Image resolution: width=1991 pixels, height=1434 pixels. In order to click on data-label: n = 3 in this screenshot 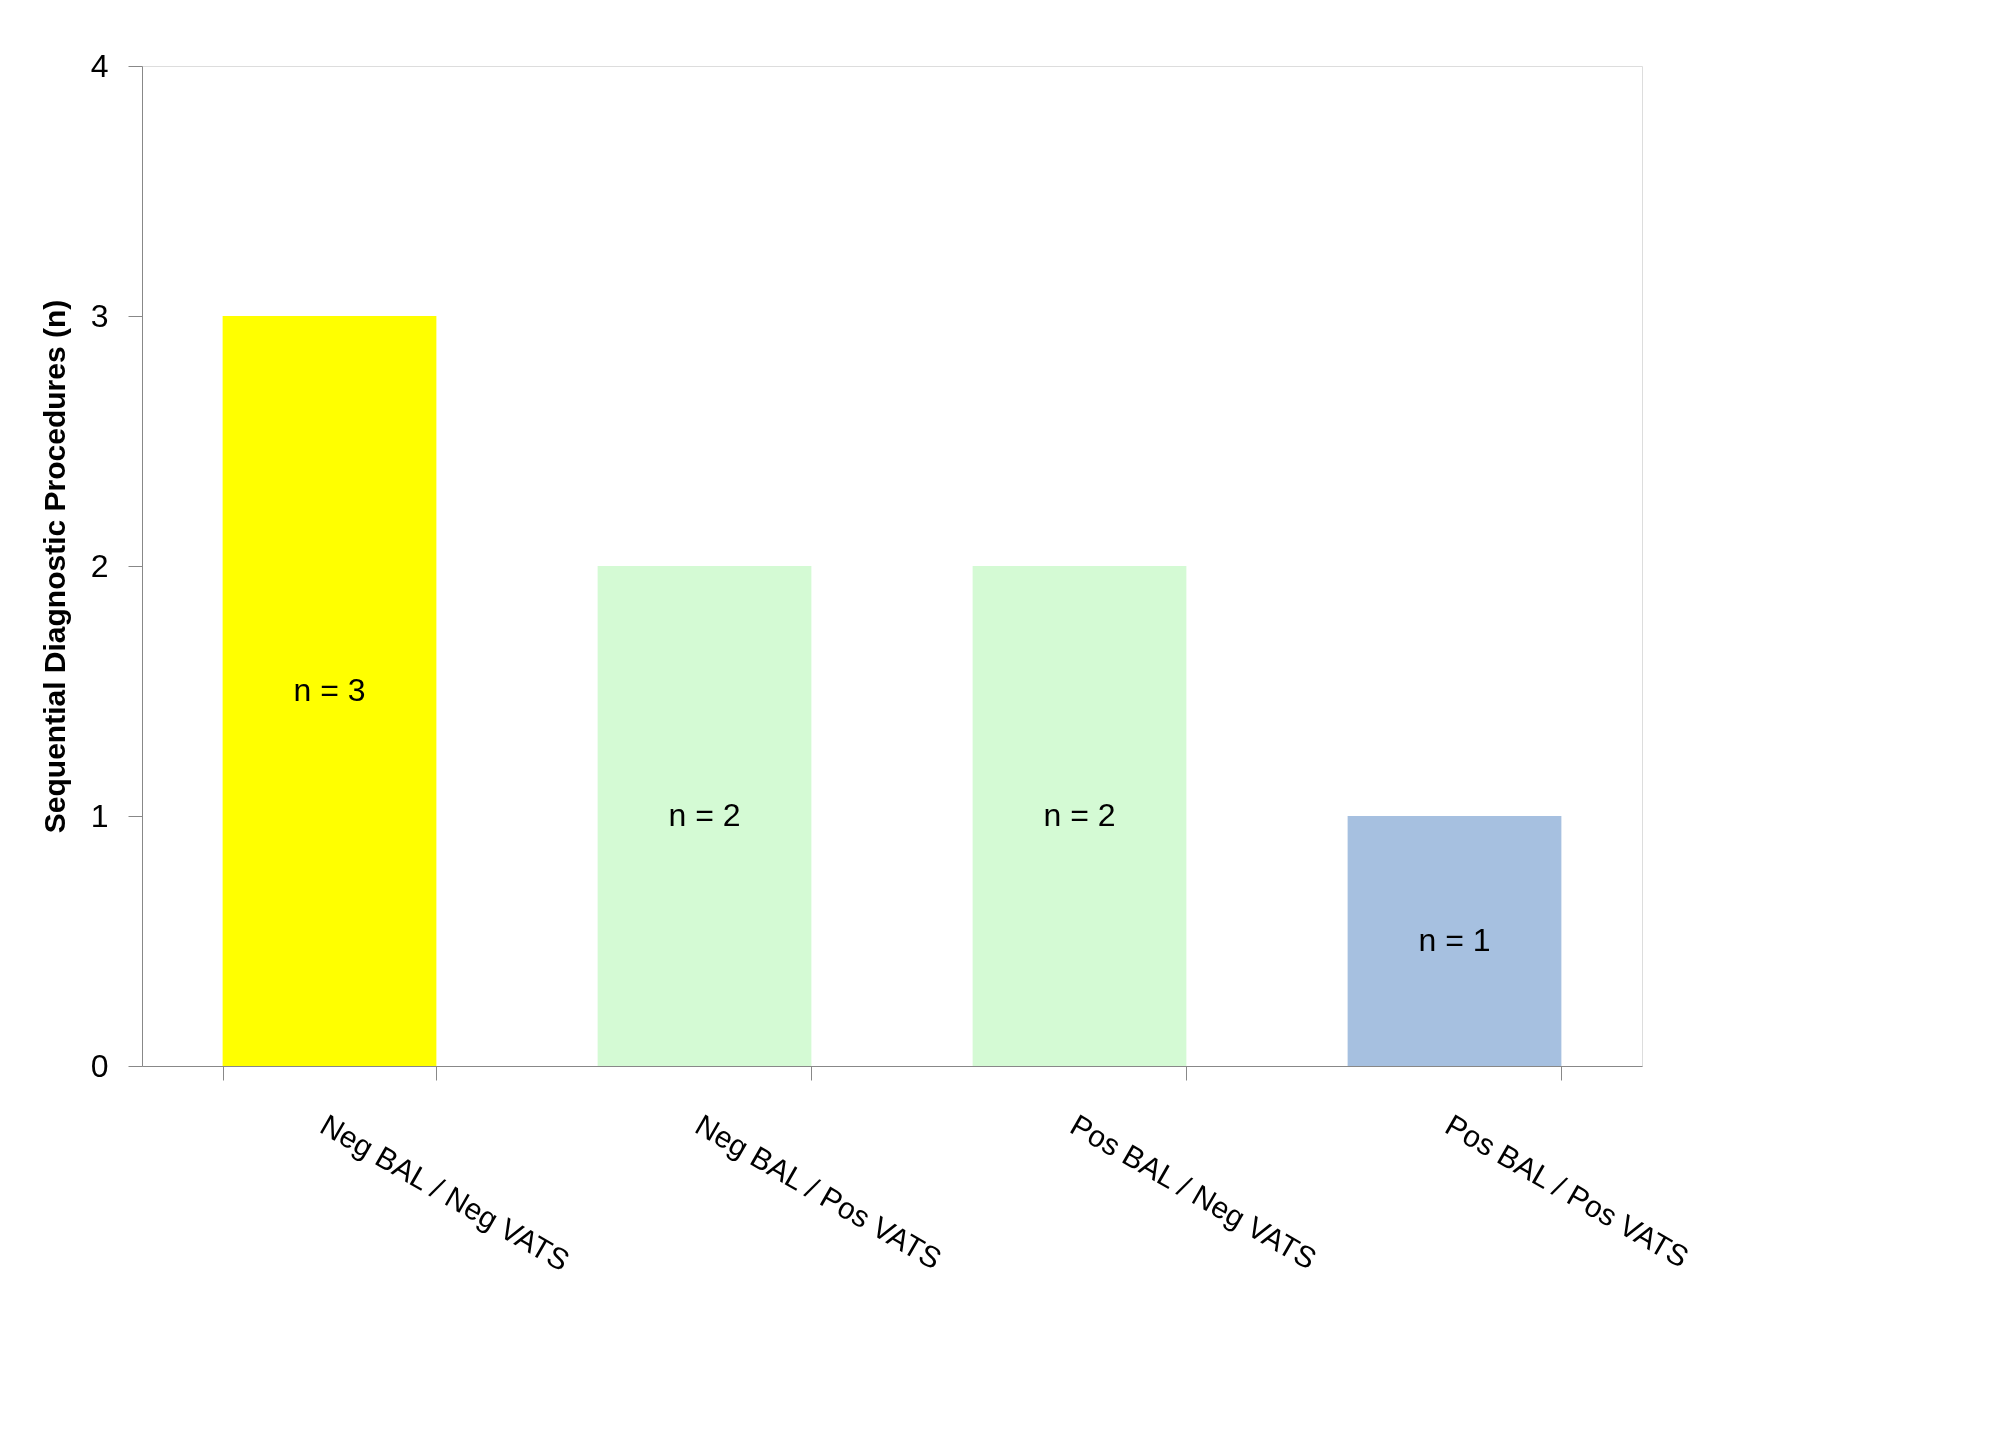, I will do `click(329, 690)`.